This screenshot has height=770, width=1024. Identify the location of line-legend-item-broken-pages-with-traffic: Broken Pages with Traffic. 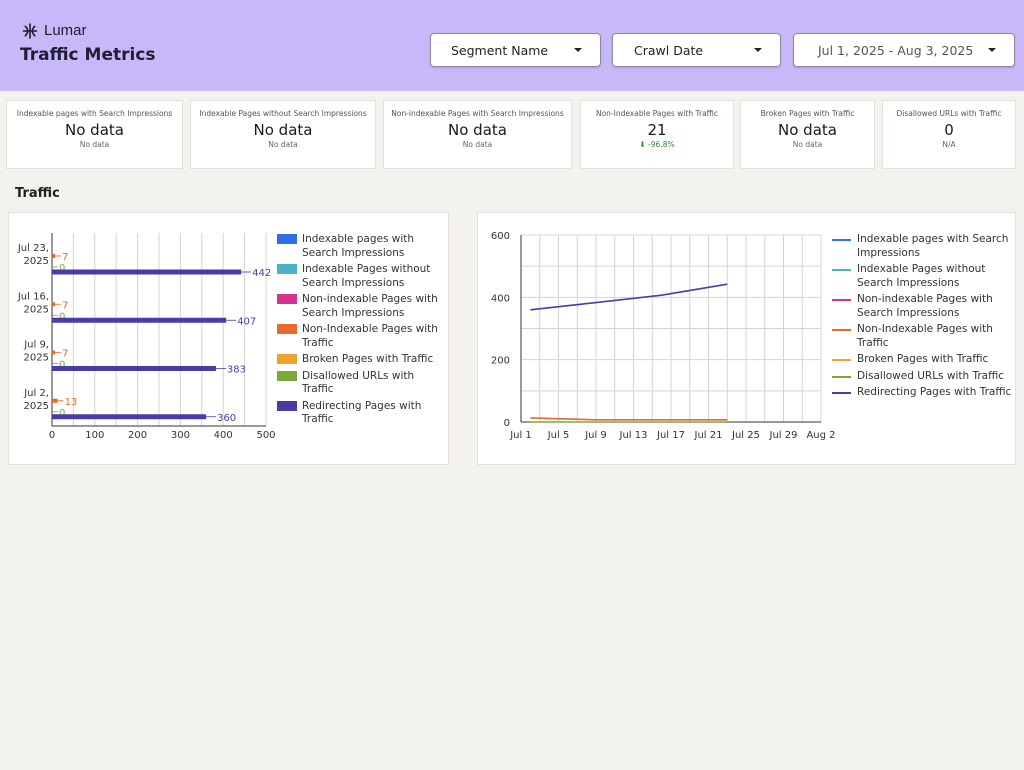
(923, 360).